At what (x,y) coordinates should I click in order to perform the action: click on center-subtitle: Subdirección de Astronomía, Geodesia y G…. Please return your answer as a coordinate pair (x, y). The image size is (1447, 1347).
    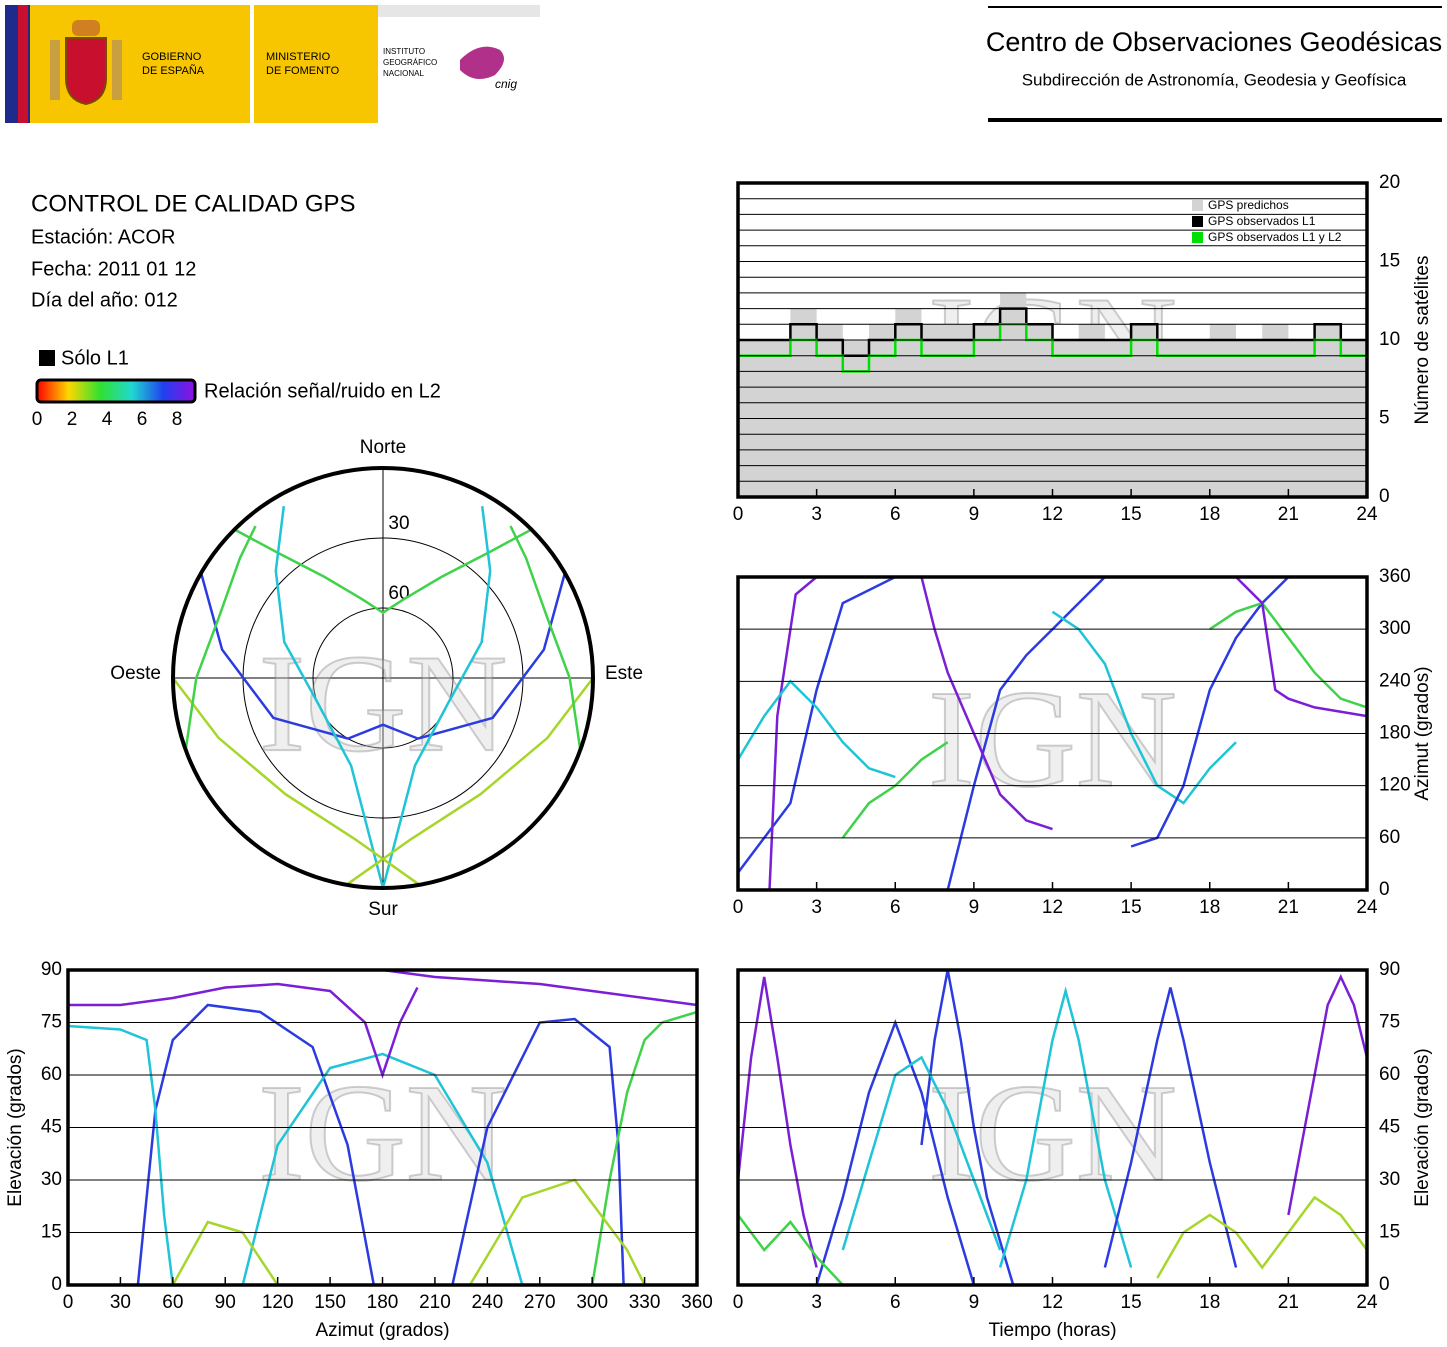
    Looking at the image, I should click on (1214, 79).